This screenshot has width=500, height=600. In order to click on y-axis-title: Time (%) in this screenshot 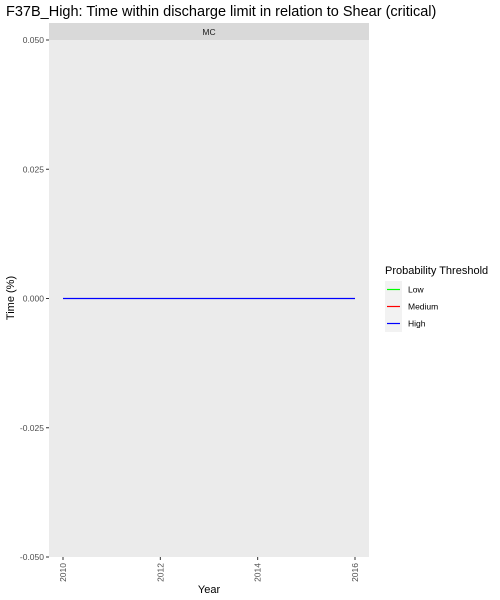, I will do `click(11, 298)`.